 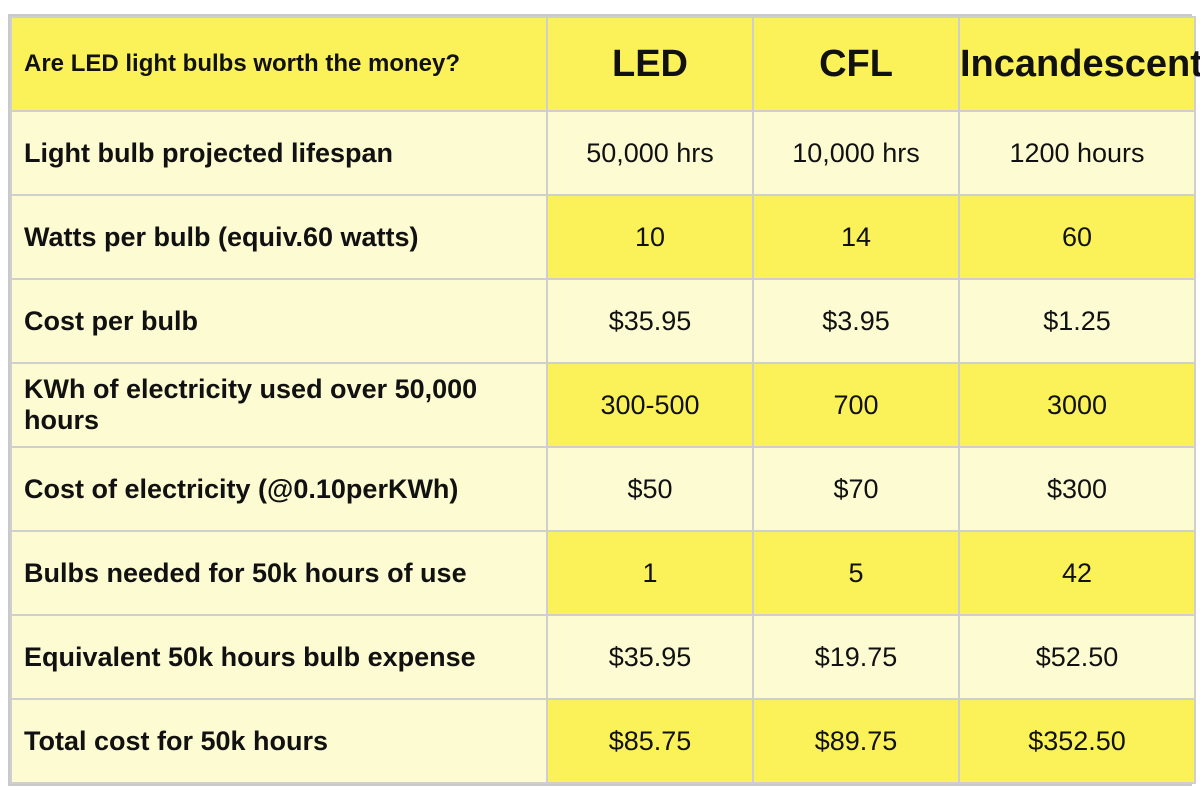 I want to click on table-row: Watts per bulb (equiv.60 watts) 10 14 60, so click(x=603, y=237).